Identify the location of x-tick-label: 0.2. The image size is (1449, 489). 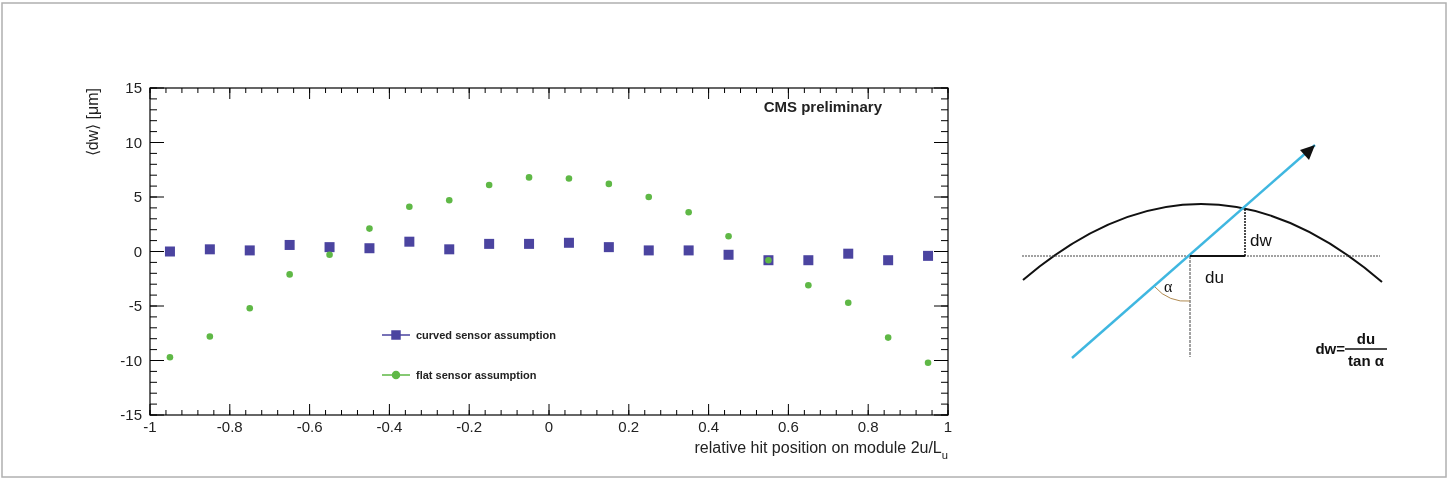
(629, 426).